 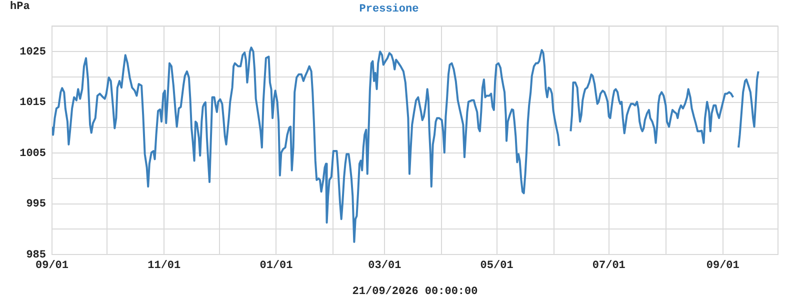 What do you see at coordinates (33, 103) in the screenshot?
I see `y-tick-label: 1015` at bounding box center [33, 103].